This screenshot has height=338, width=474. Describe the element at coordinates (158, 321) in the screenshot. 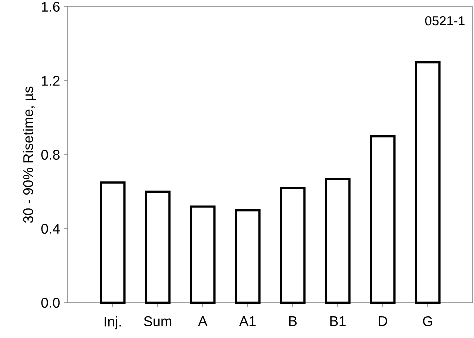

I see `x-tick-label: Sum` at that location.